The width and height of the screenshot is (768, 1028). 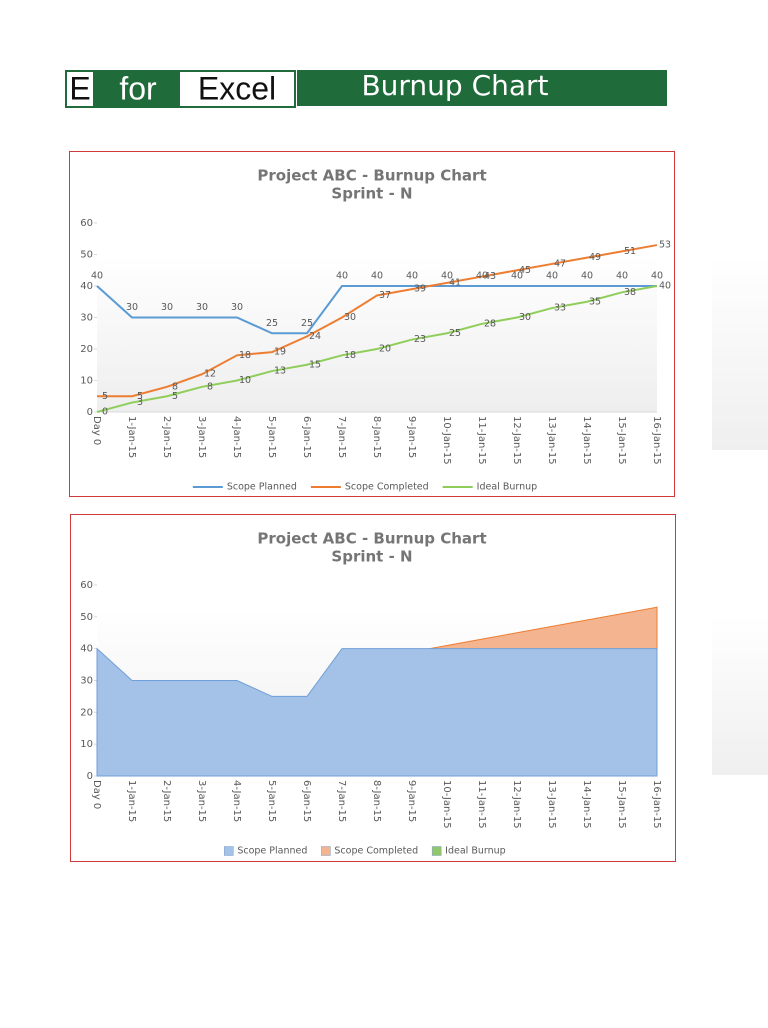 I want to click on data-label: 33, so click(x=560, y=308).